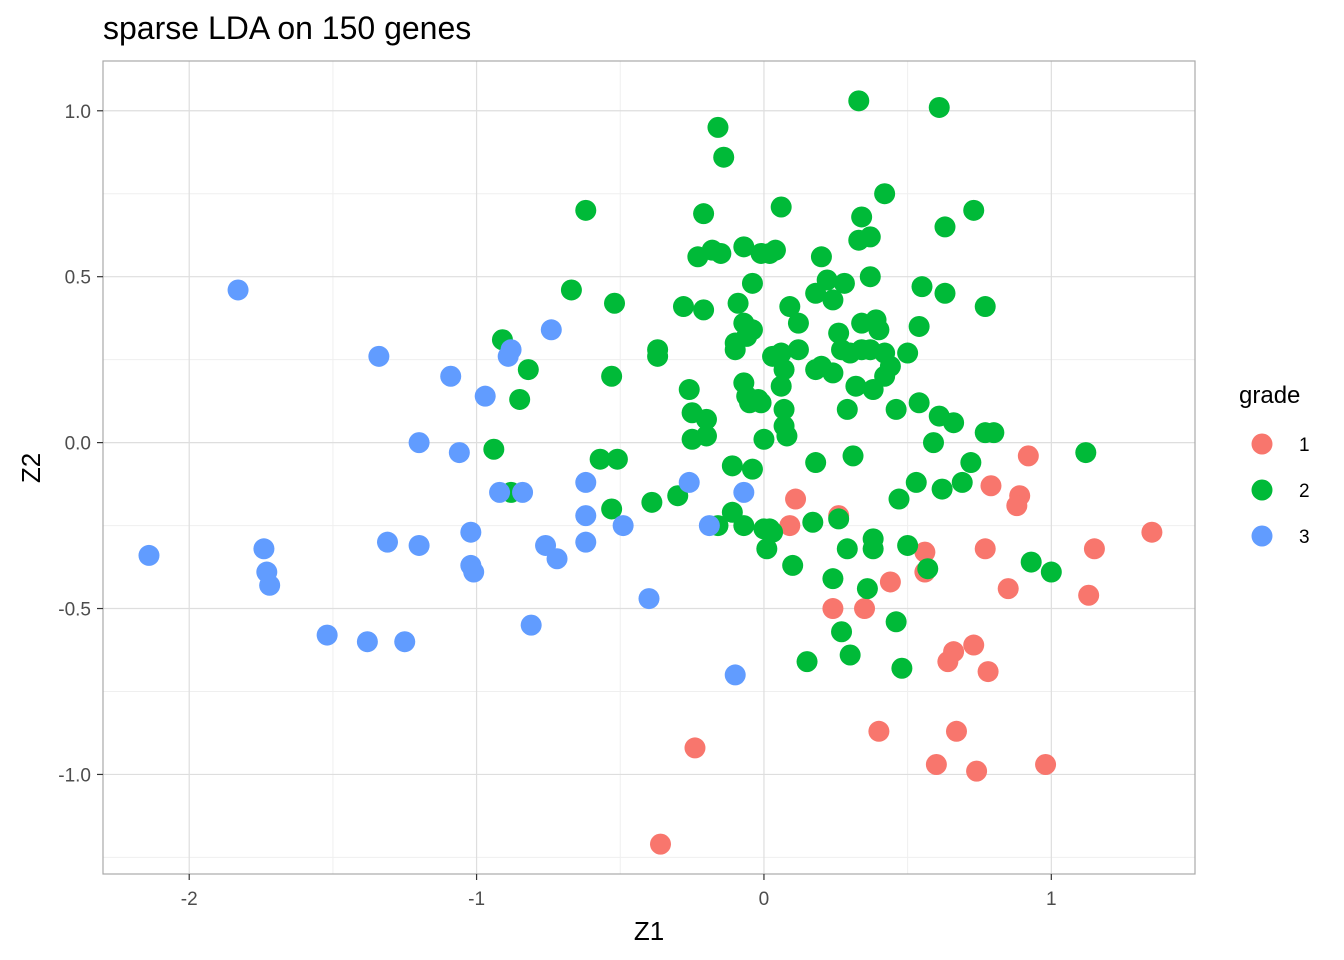 The width and height of the screenshot is (1344, 960). I want to click on x-tick-label: -2, so click(189, 899).